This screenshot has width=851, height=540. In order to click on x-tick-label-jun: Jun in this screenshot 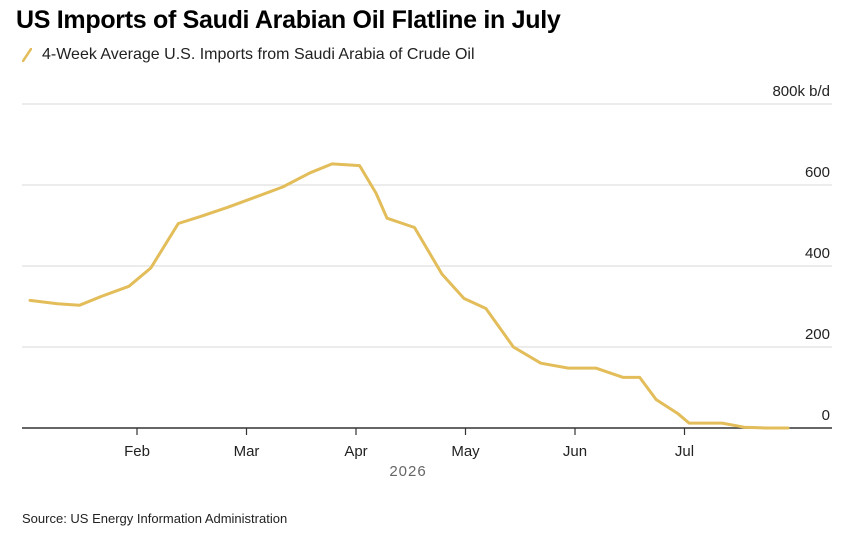, I will do `click(575, 451)`.